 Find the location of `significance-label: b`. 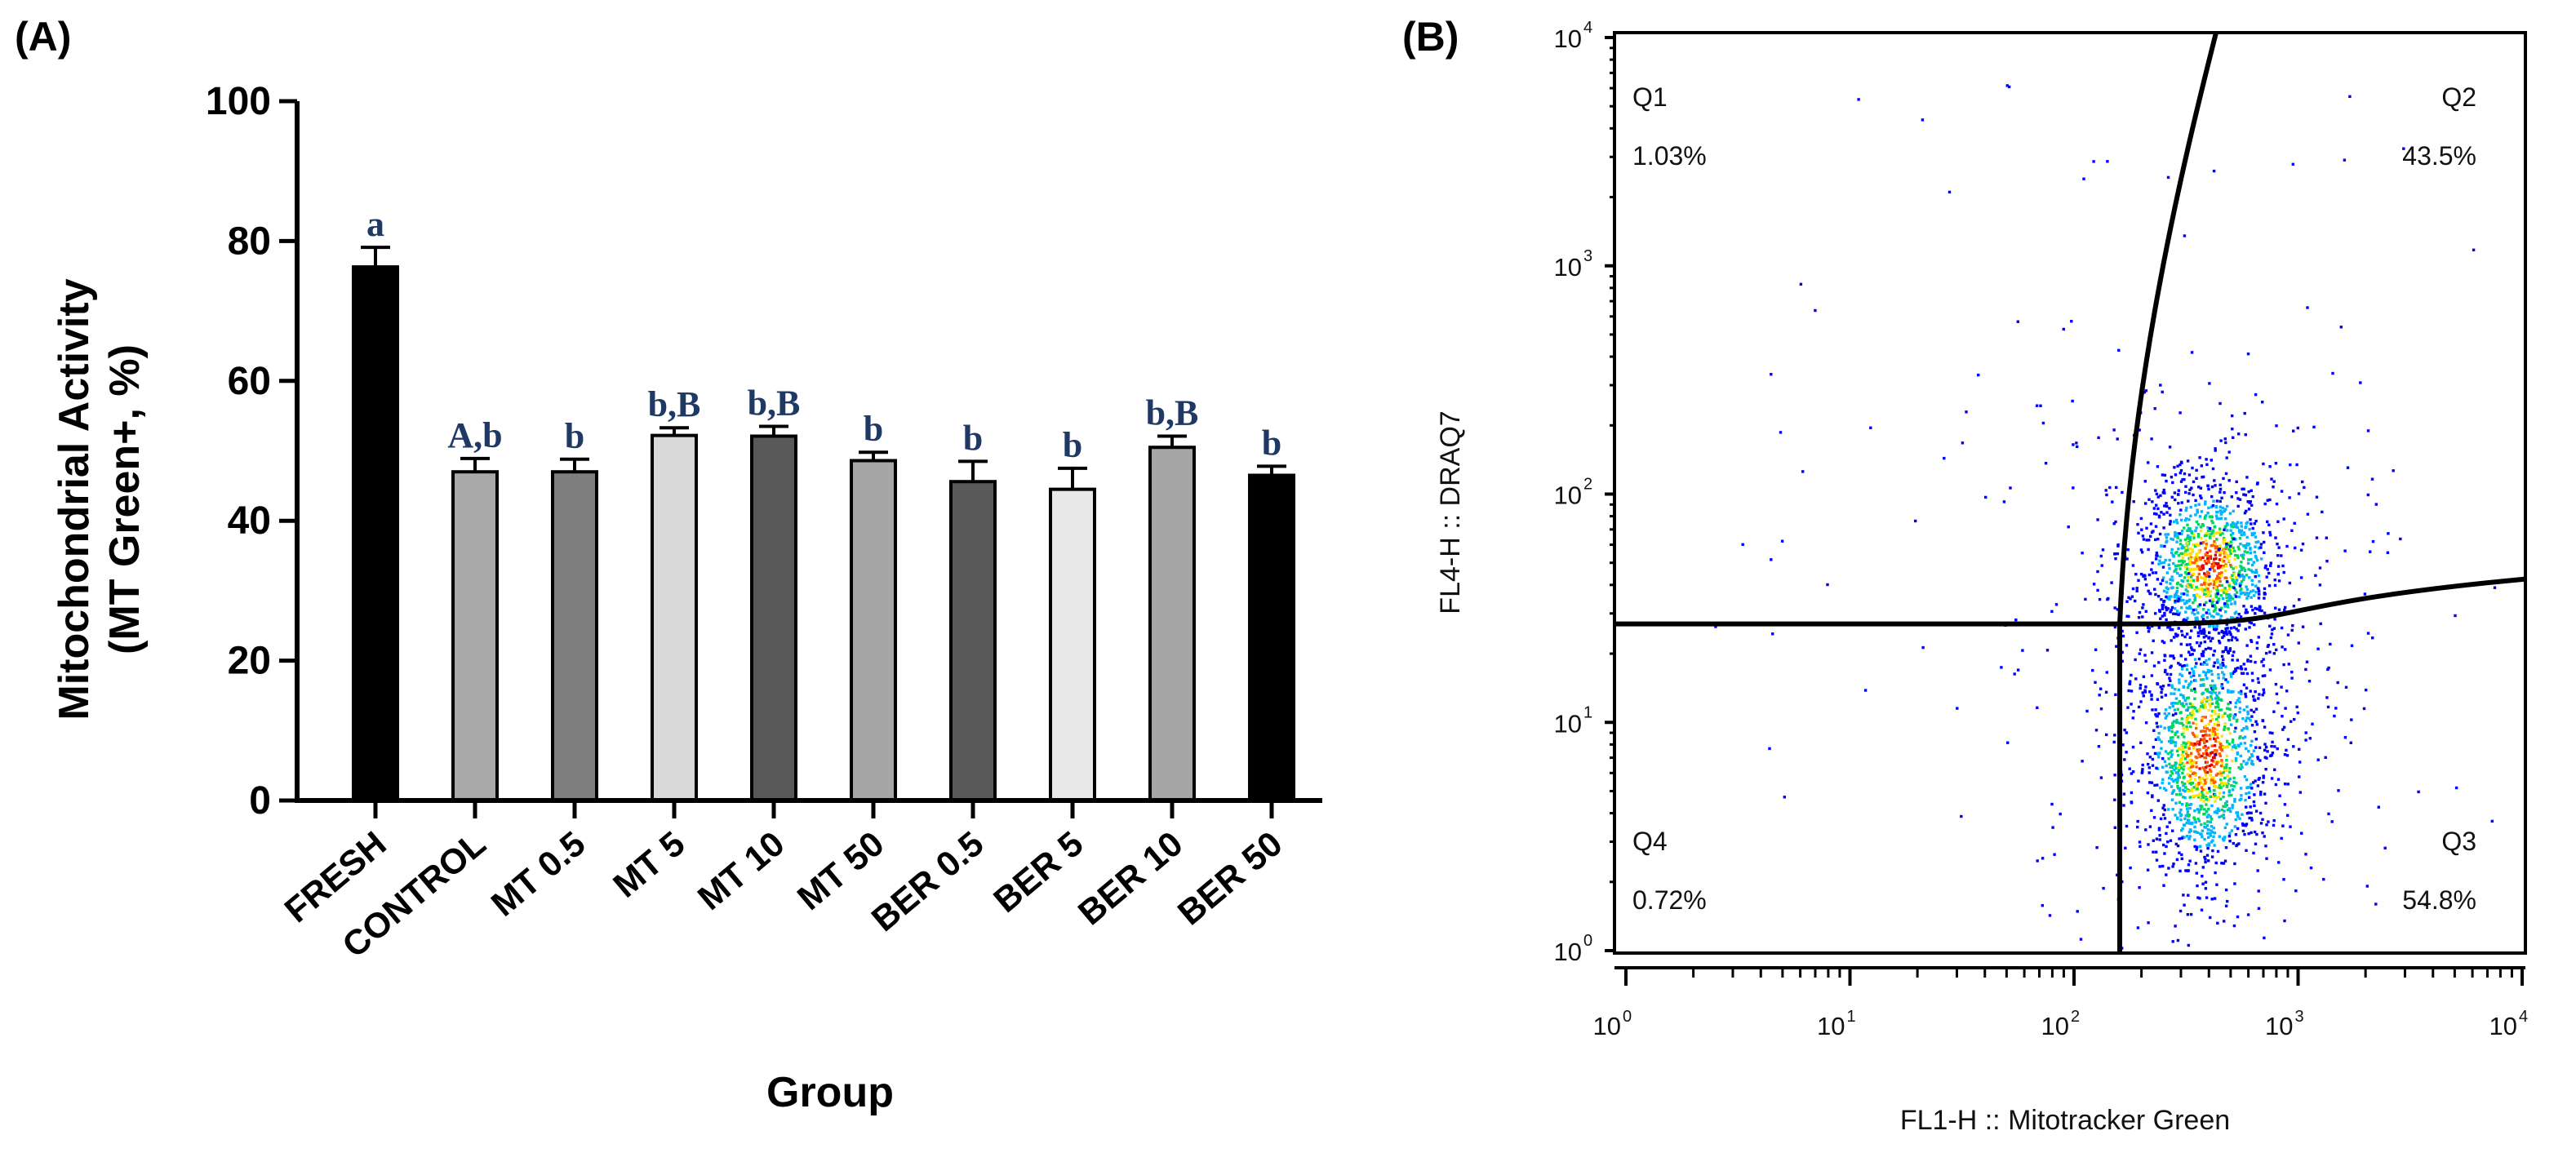

significance-label: b is located at coordinates (873, 429).